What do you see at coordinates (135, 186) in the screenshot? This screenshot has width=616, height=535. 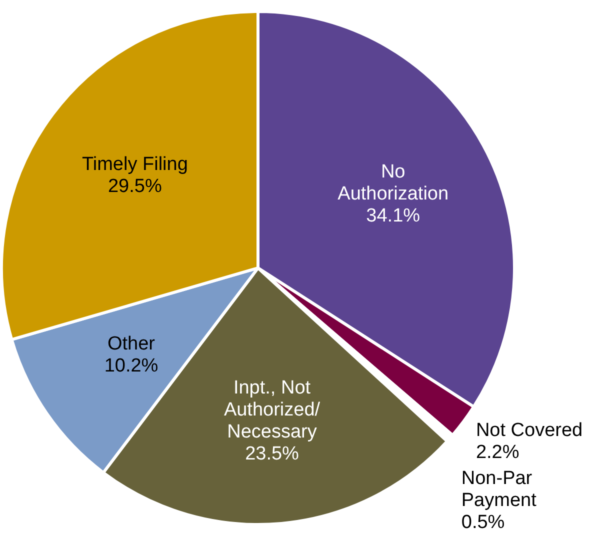 I see `data-label: 29.5%` at bounding box center [135, 186].